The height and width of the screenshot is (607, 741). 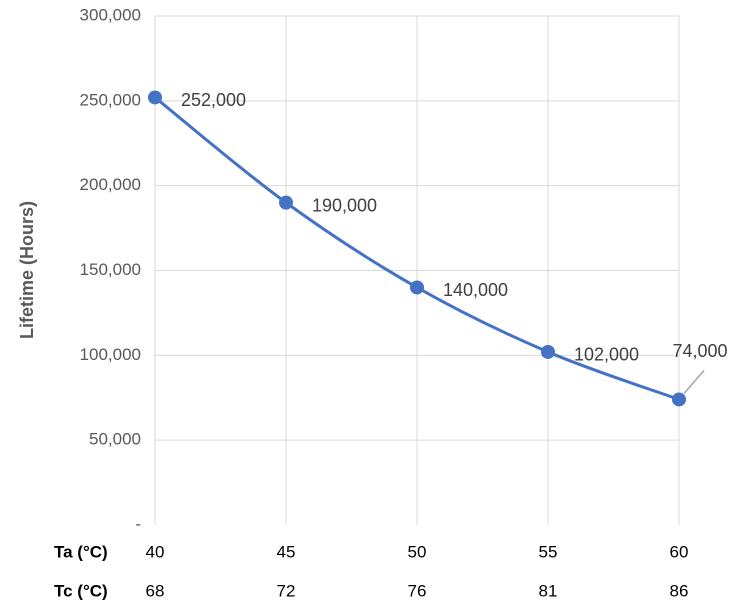 I want to click on y-tick-label: 200,000, so click(x=110, y=184).